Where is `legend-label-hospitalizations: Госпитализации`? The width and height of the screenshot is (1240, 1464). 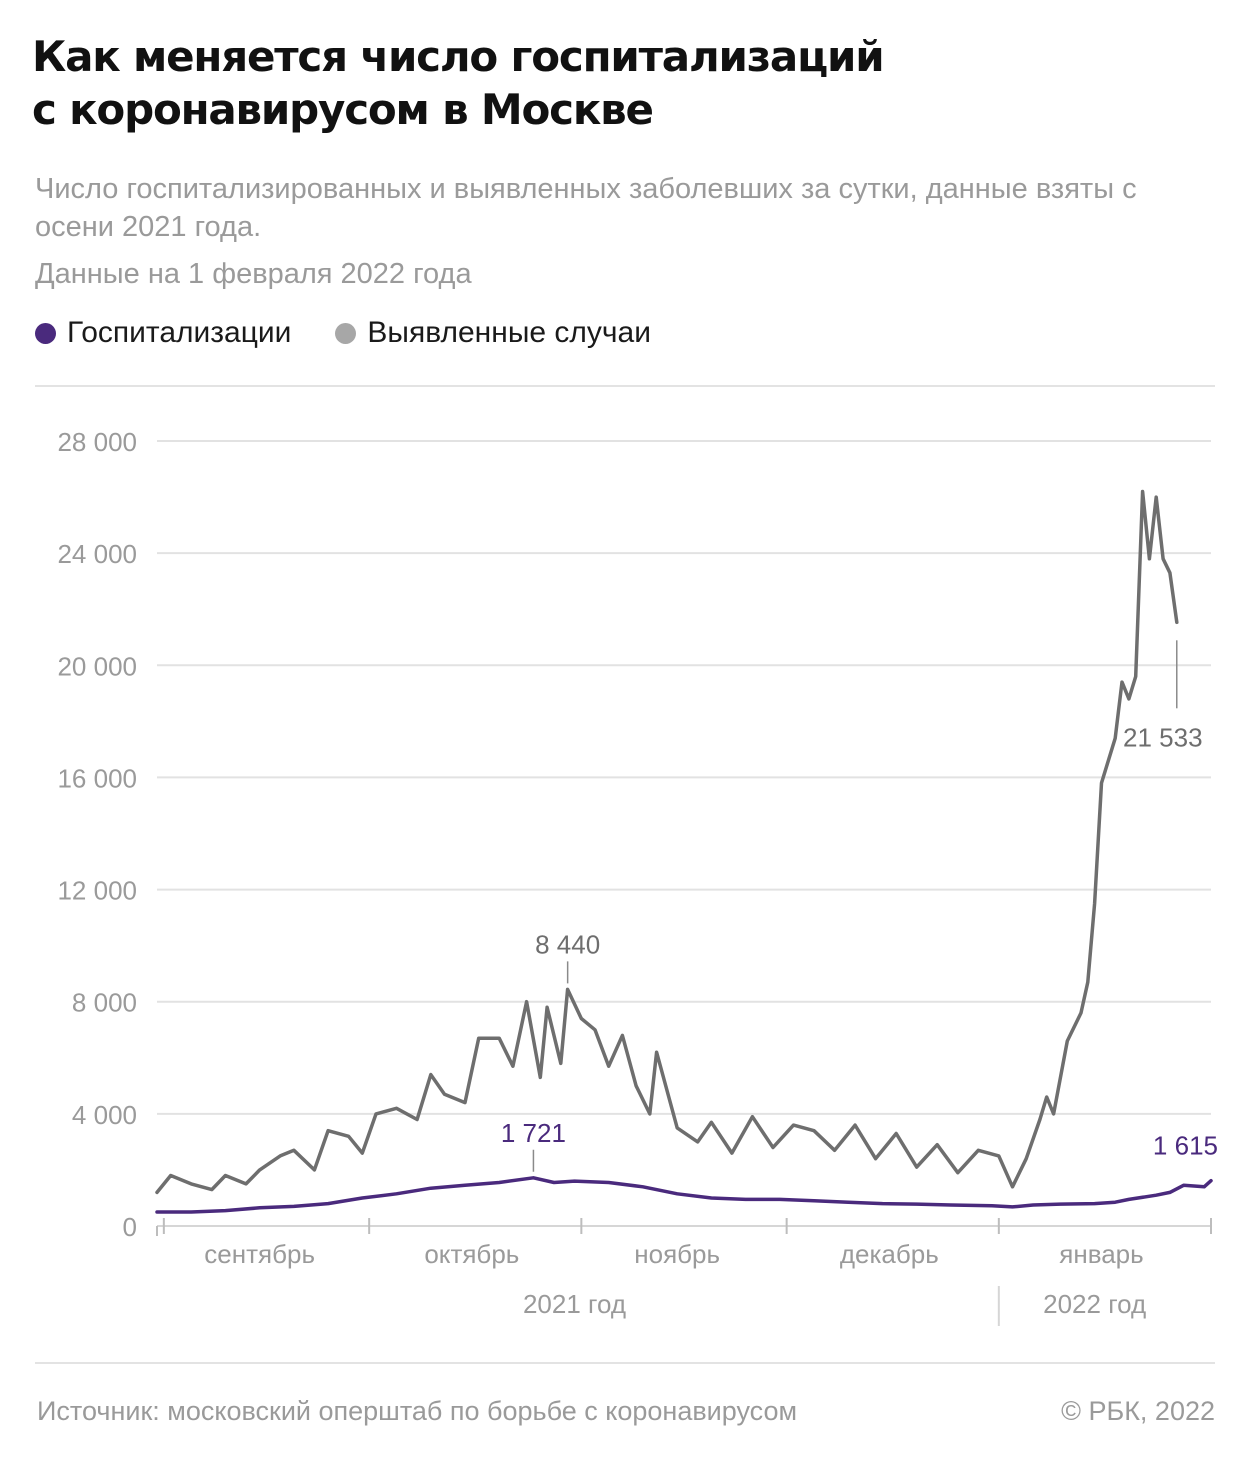 legend-label-hospitalizations: Госпитализации is located at coordinates (179, 332).